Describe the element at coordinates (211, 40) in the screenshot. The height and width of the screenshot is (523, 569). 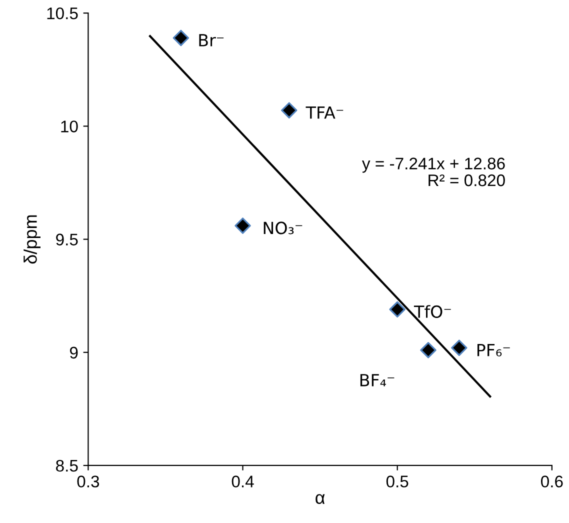
I see `annotation: Br⁻` at that location.